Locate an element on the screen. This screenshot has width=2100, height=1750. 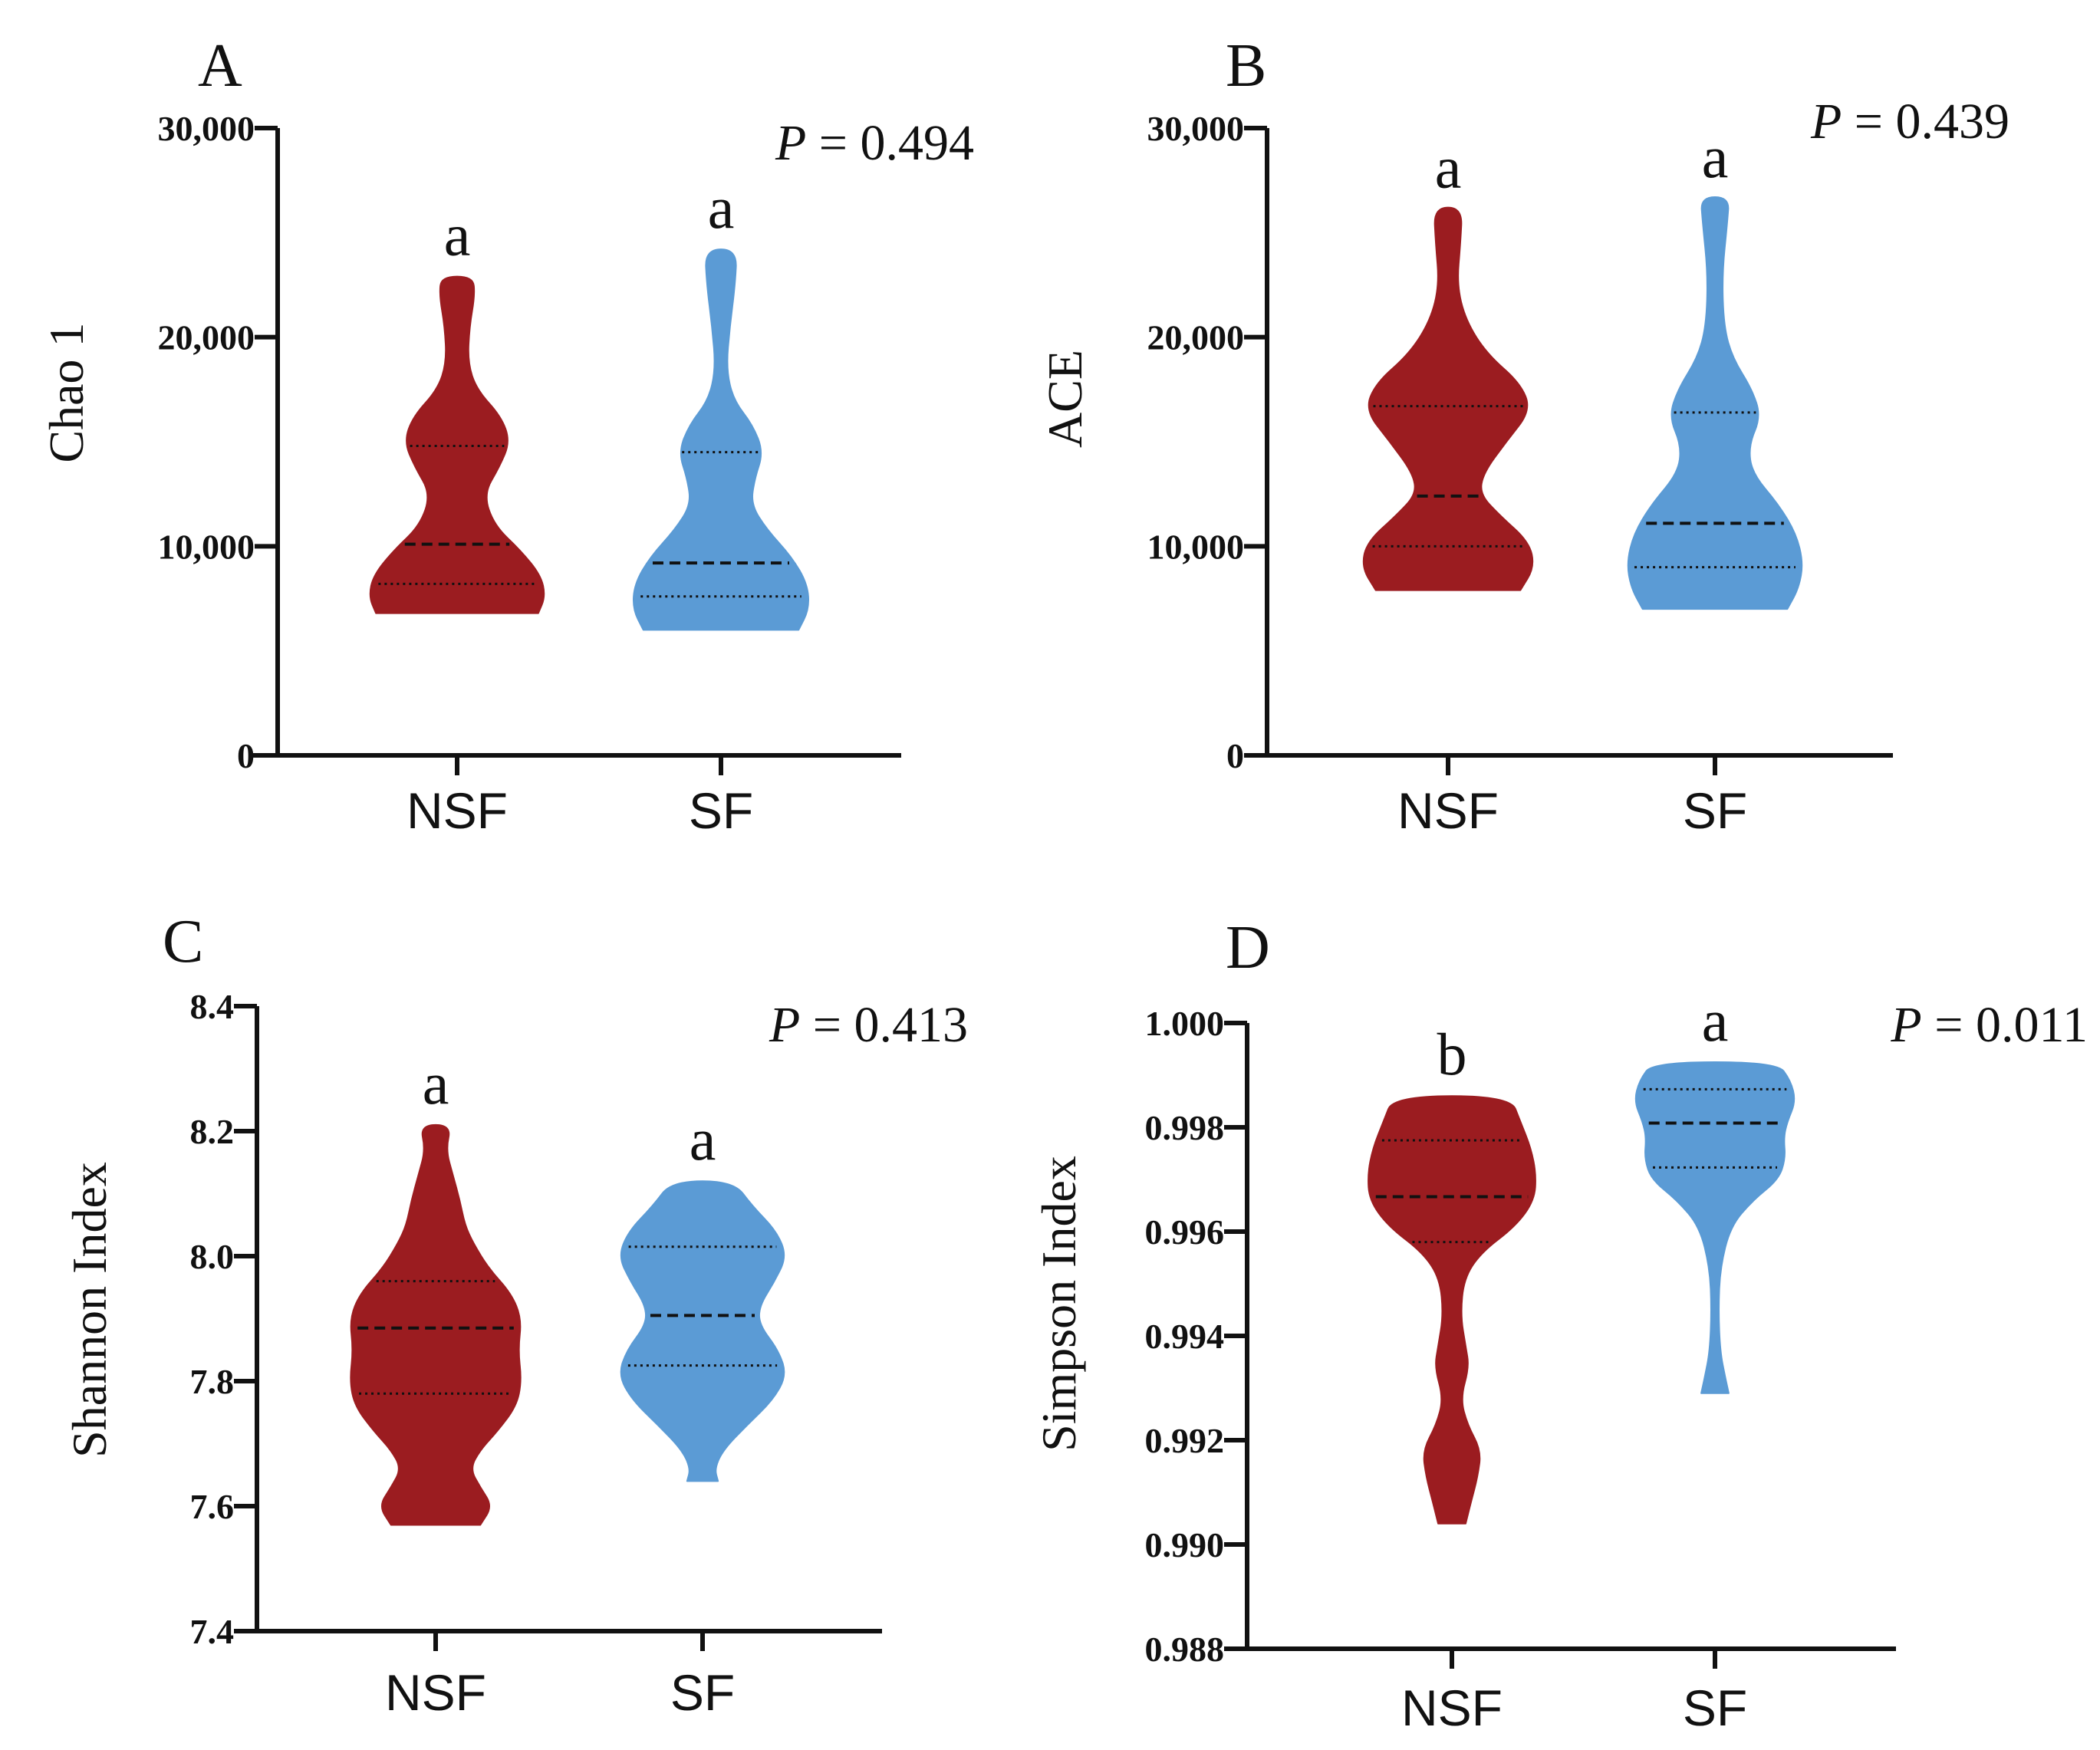
p-value-text: = 0.413 is located at coordinates (884, 1025).